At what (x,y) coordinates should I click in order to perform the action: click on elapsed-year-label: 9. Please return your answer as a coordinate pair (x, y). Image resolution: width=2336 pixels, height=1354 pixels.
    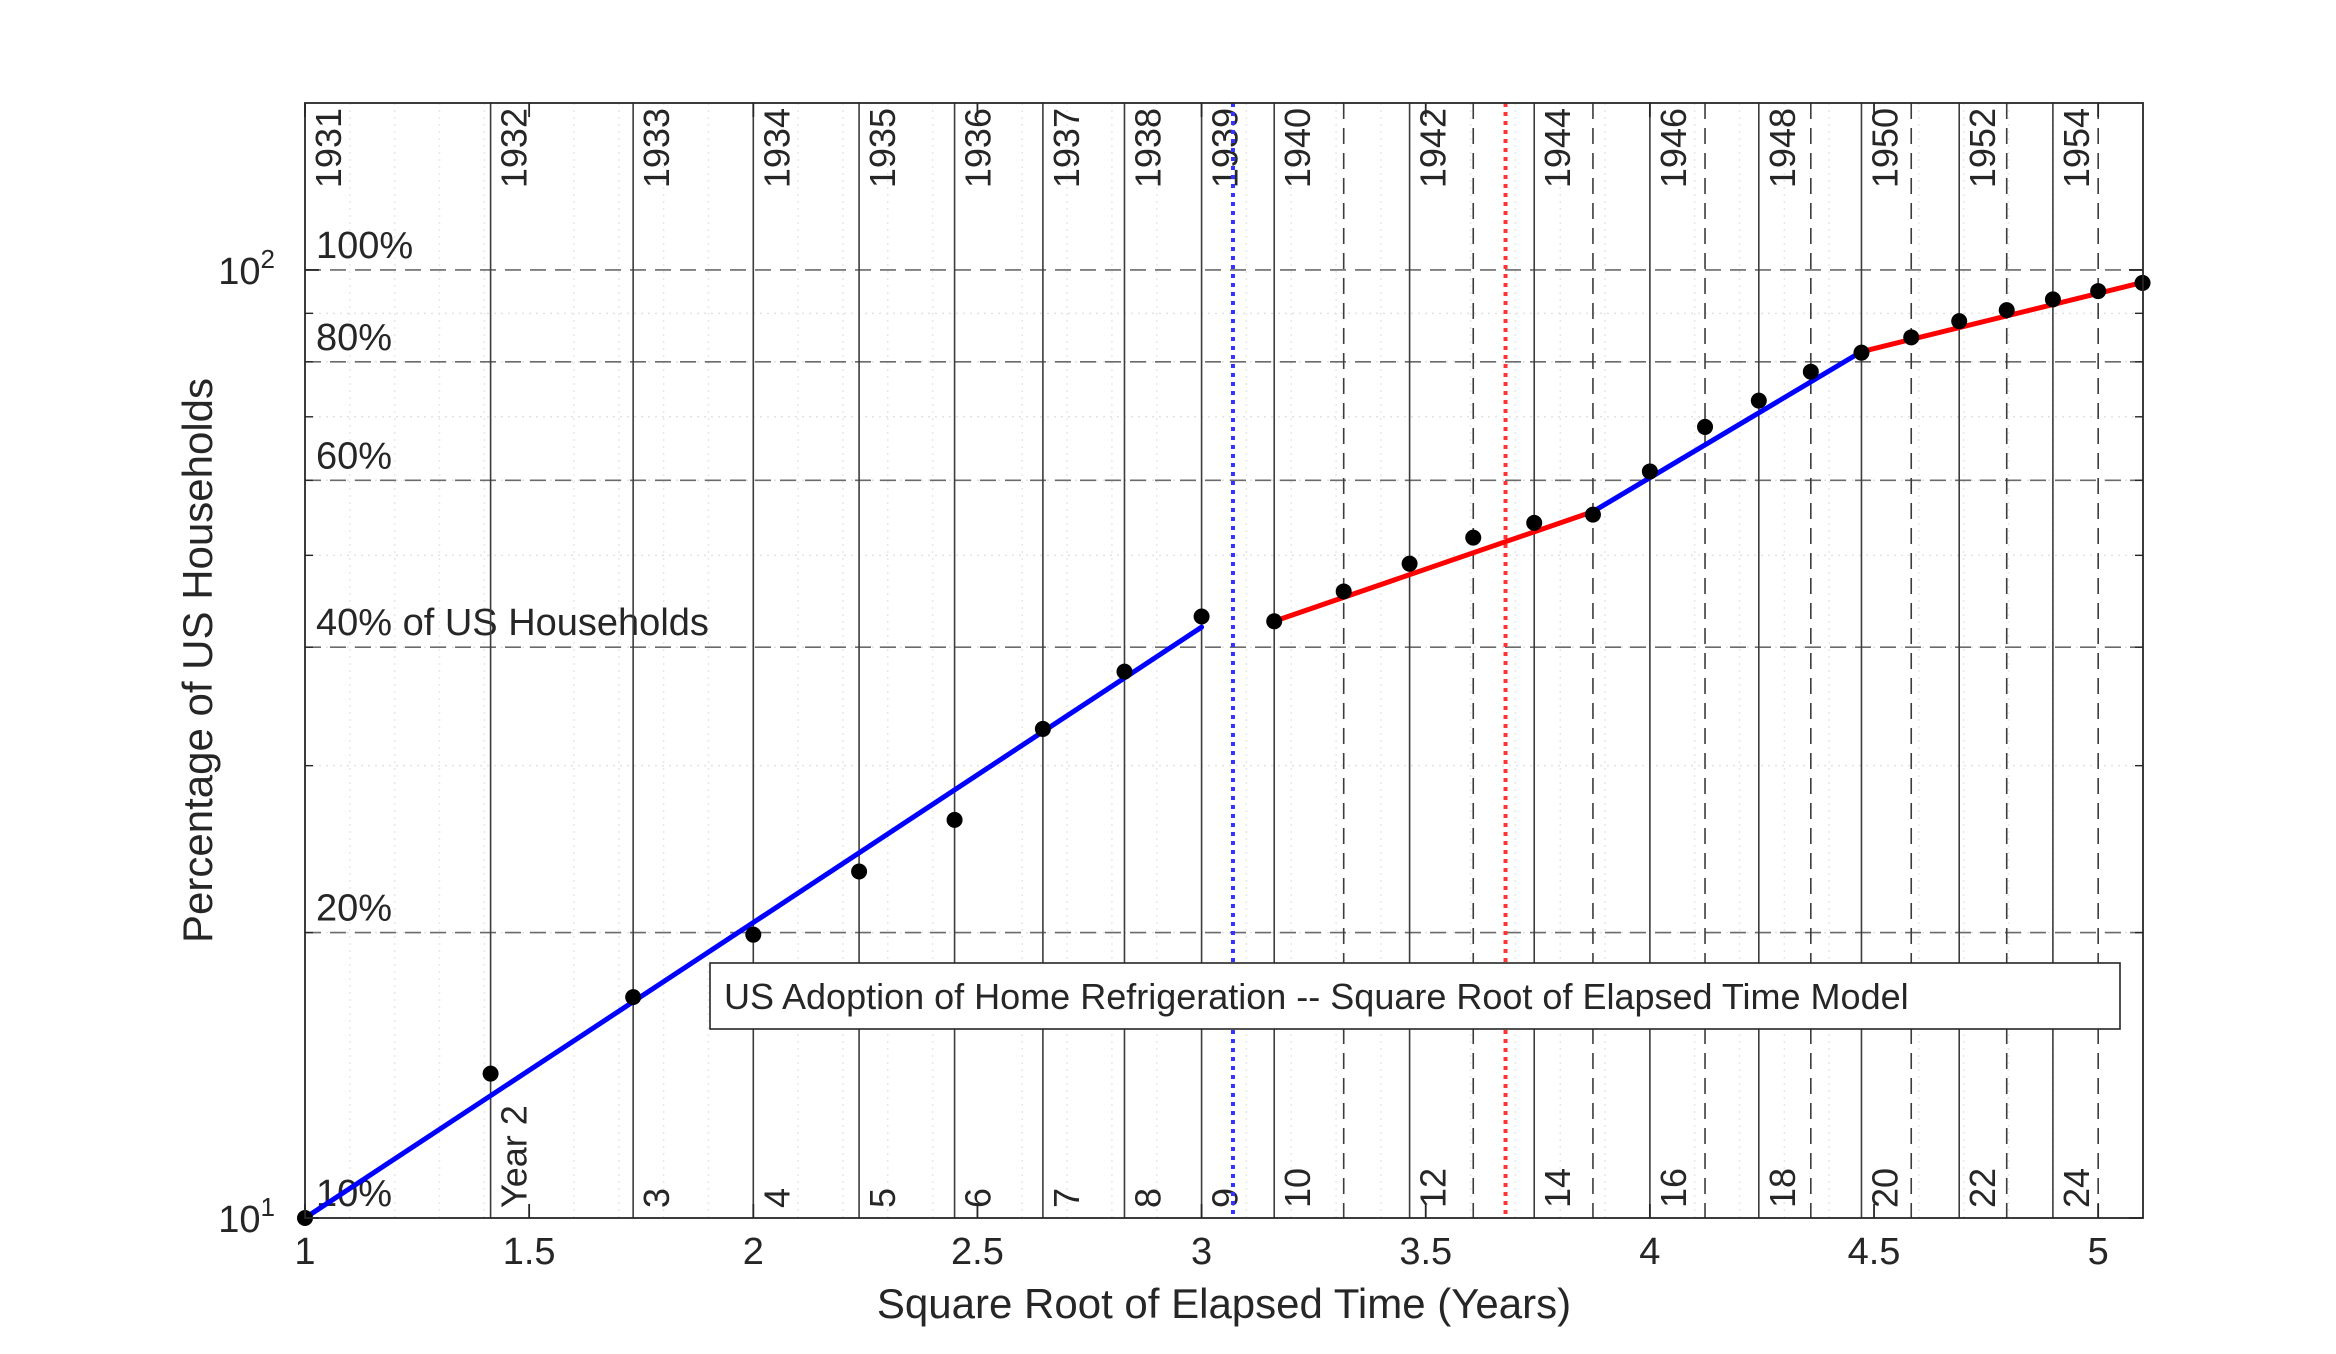
    Looking at the image, I should click on (1225, 1198).